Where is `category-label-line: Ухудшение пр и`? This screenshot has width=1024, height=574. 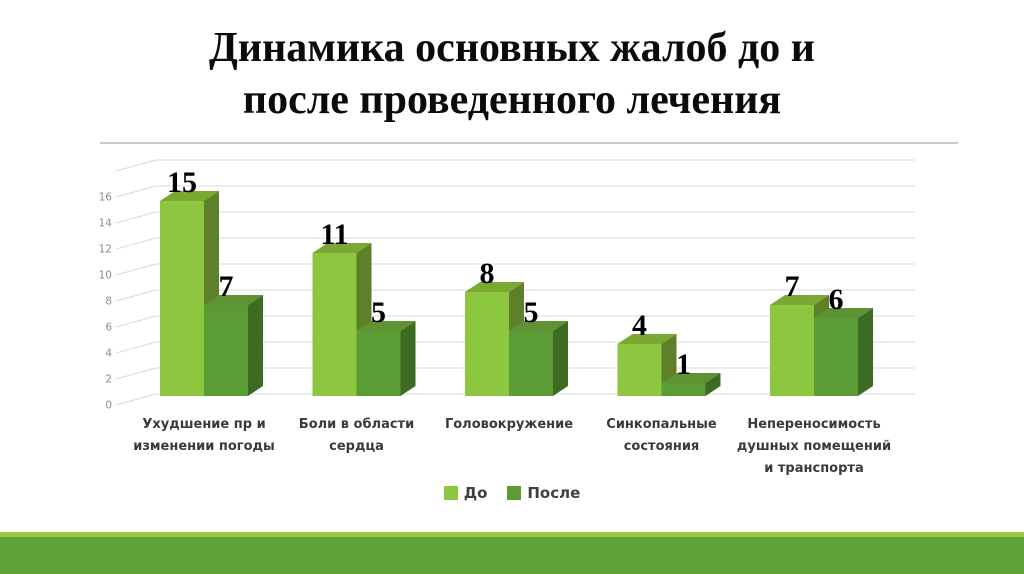 category-label-line: Ухудшение пр и is located at coordinates (203, 424).